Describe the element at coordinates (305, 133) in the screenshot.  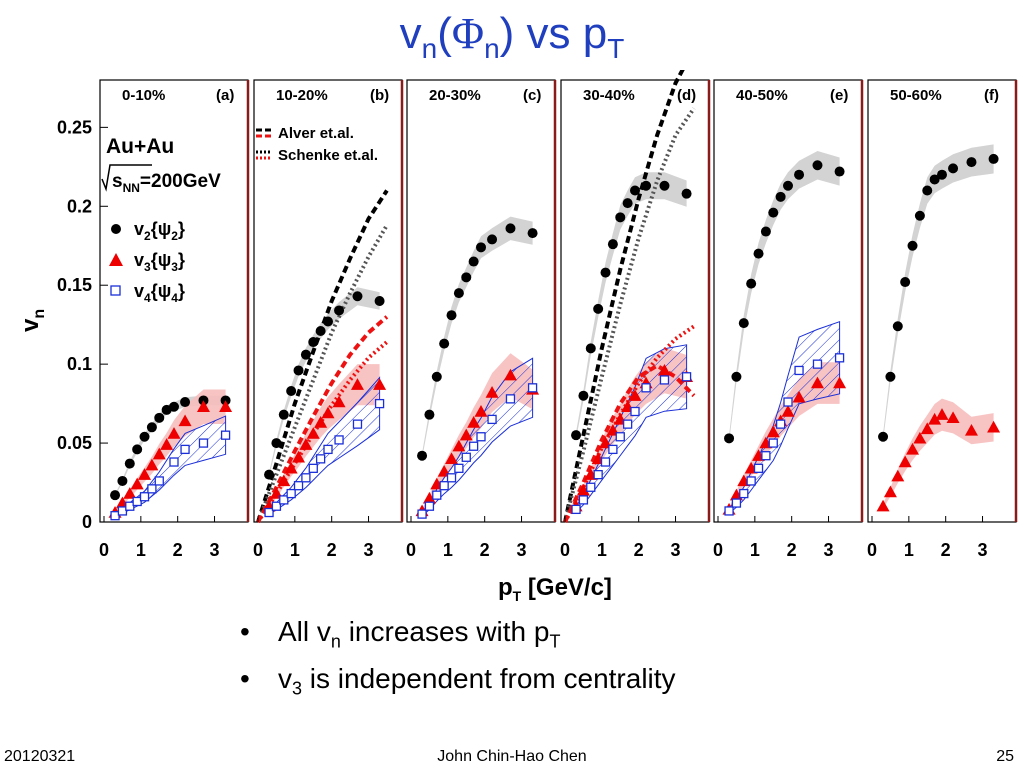
I see `legend-model-dashed: Alver et.al.` at that location.